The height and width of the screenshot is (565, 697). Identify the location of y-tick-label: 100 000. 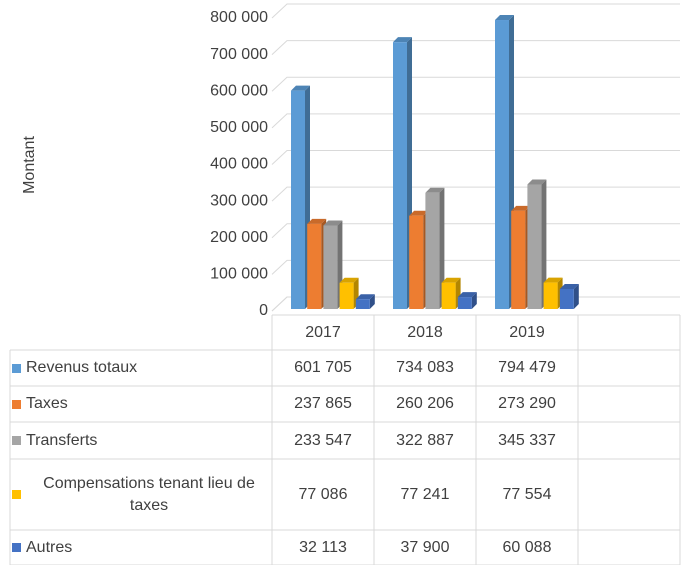
(239, 274).